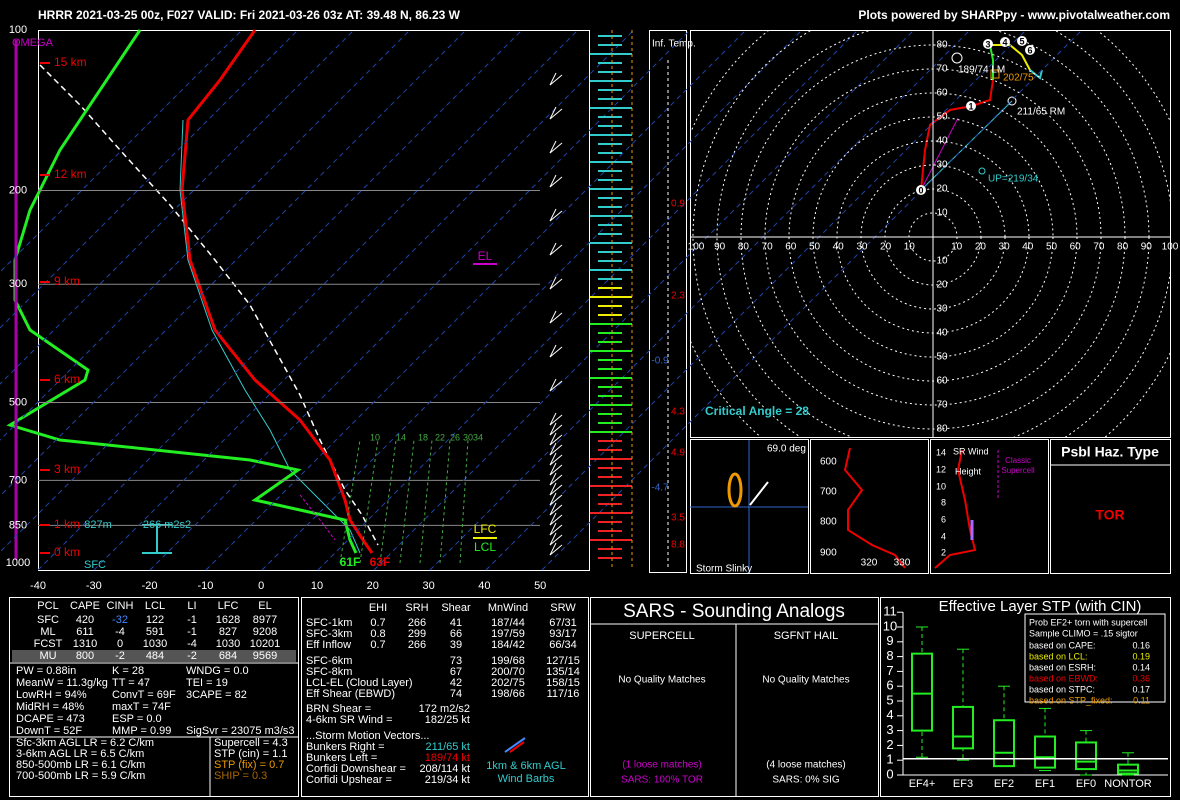 The image size is (1180, 800). What do you see at coordinates (417, 645) in the screenshot?
I see `label: 266` at bounding box center [417, 645].